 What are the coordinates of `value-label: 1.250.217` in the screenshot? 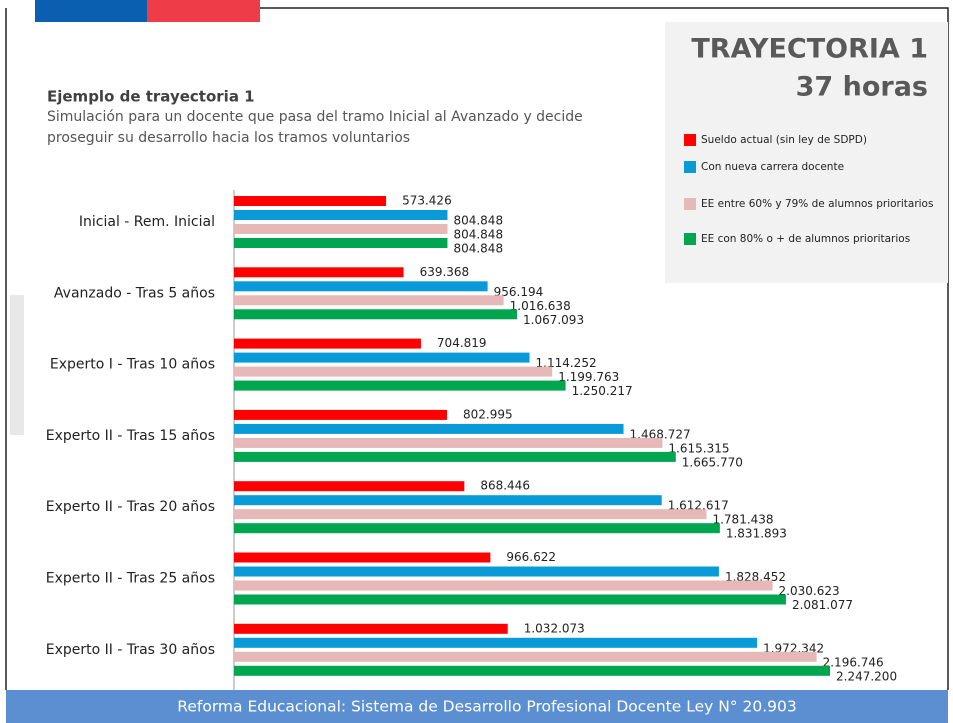 It's located at (602, 391).